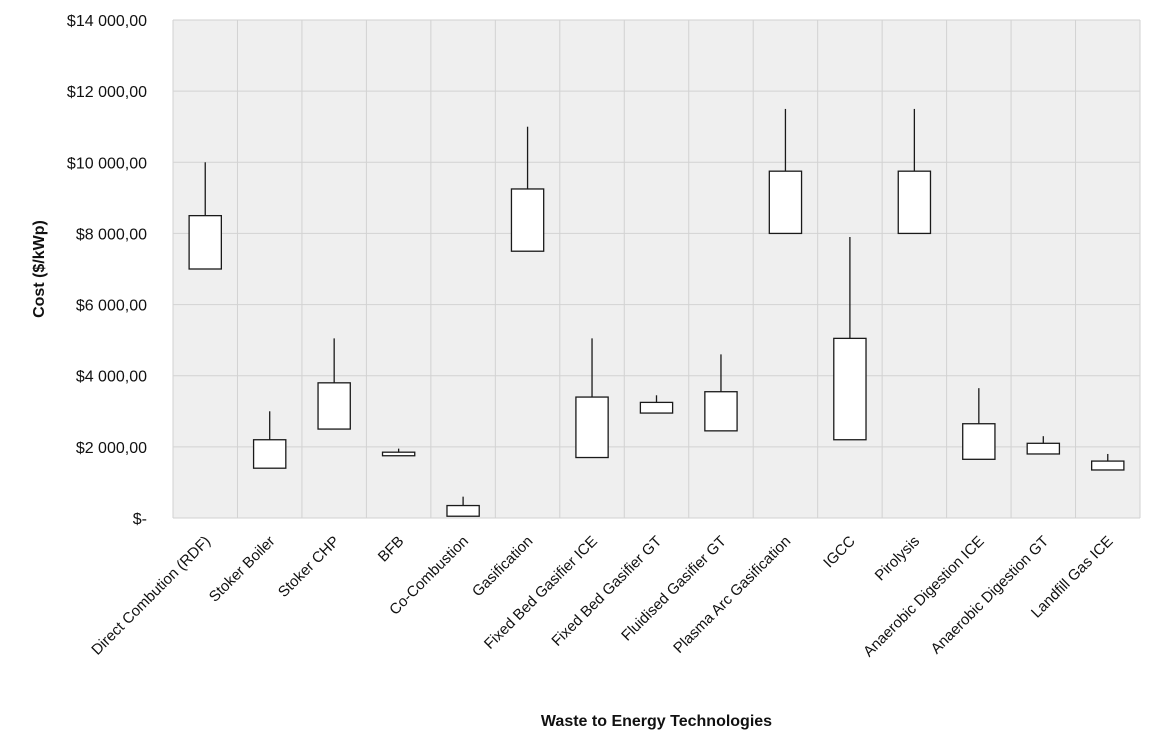 The image size is (1159, 740). What do you see at coordinates (111, 448) in the screenshot?
I see `y-tick-label: $2 000,00` at bounding box center [111, 448].